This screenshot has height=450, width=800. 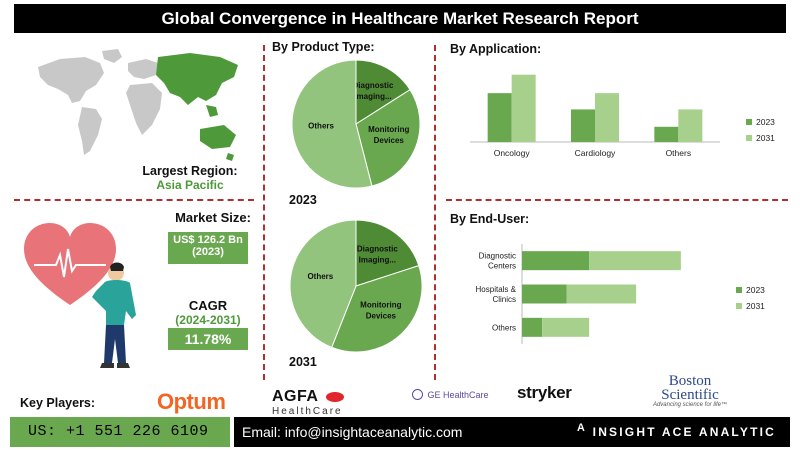 I want to click on cagr-years: (2024-2031), so click(x=208, y=320).